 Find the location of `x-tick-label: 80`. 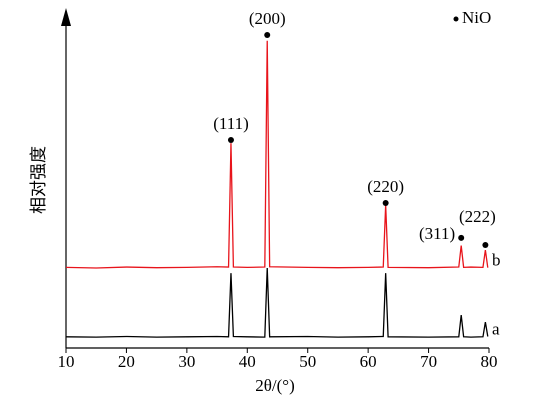

x-tick-label: 80 is located at coordinates (489, 361).